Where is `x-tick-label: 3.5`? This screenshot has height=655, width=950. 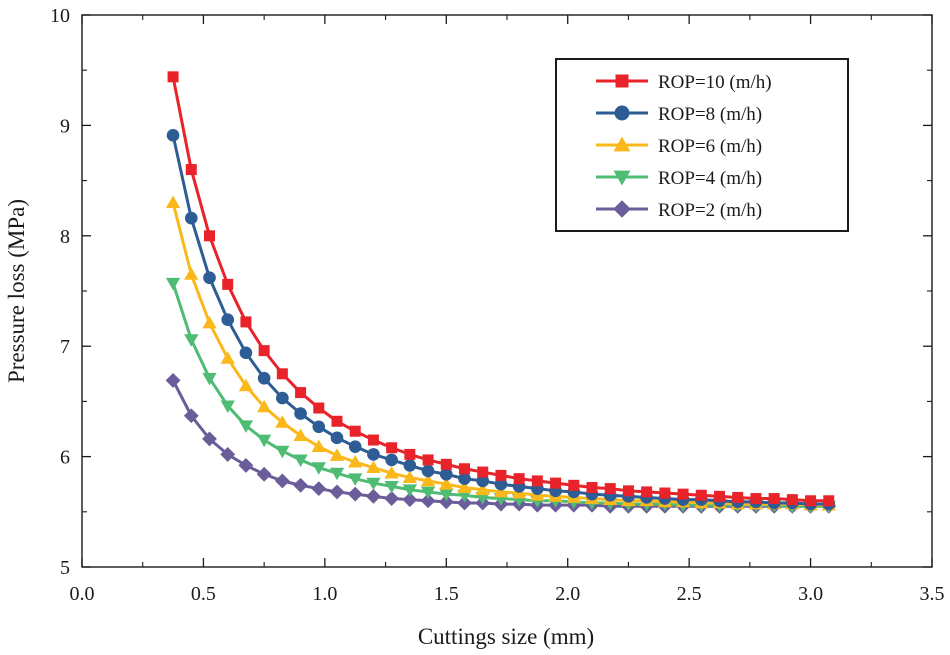
x-tick-label: 3.5 is located at coordinates (932, 594).